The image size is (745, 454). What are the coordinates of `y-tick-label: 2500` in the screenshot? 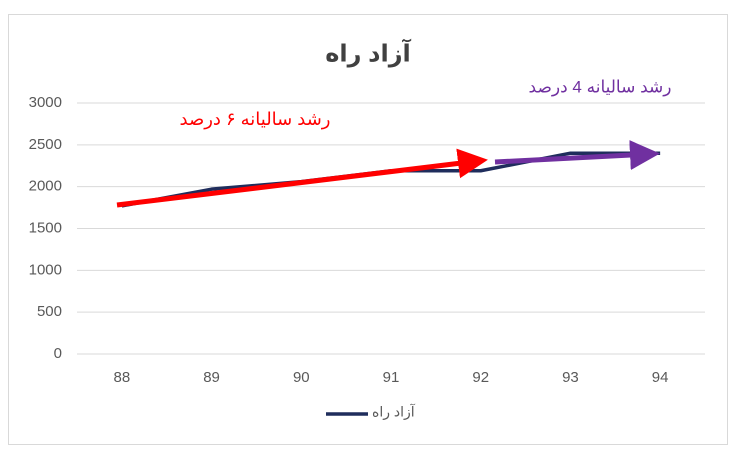 It's located at (45, 144).